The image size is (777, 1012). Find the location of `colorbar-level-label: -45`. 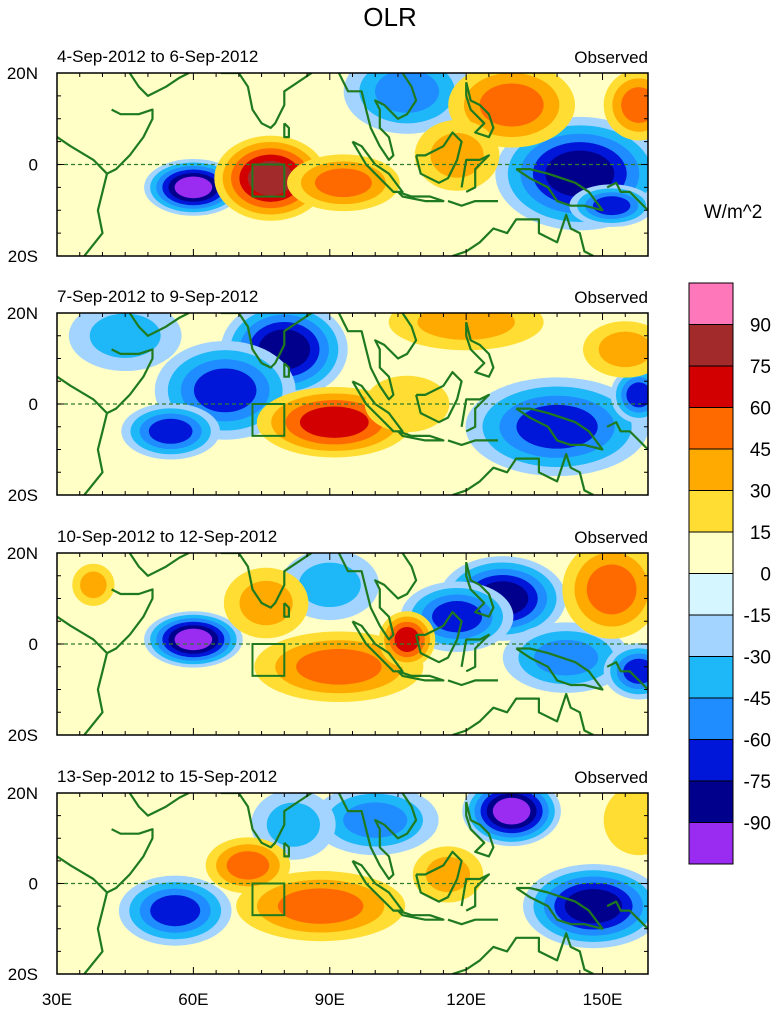

colorbar-level-label: -45 is located at coordinates (757, 699).